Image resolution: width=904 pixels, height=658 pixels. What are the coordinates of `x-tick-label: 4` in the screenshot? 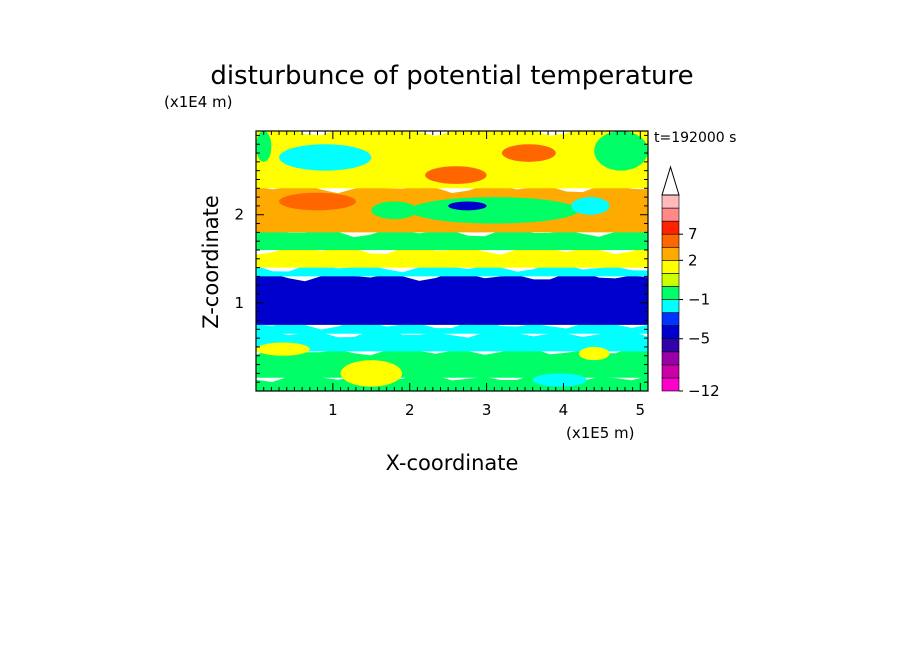 It's located at (564, 410).